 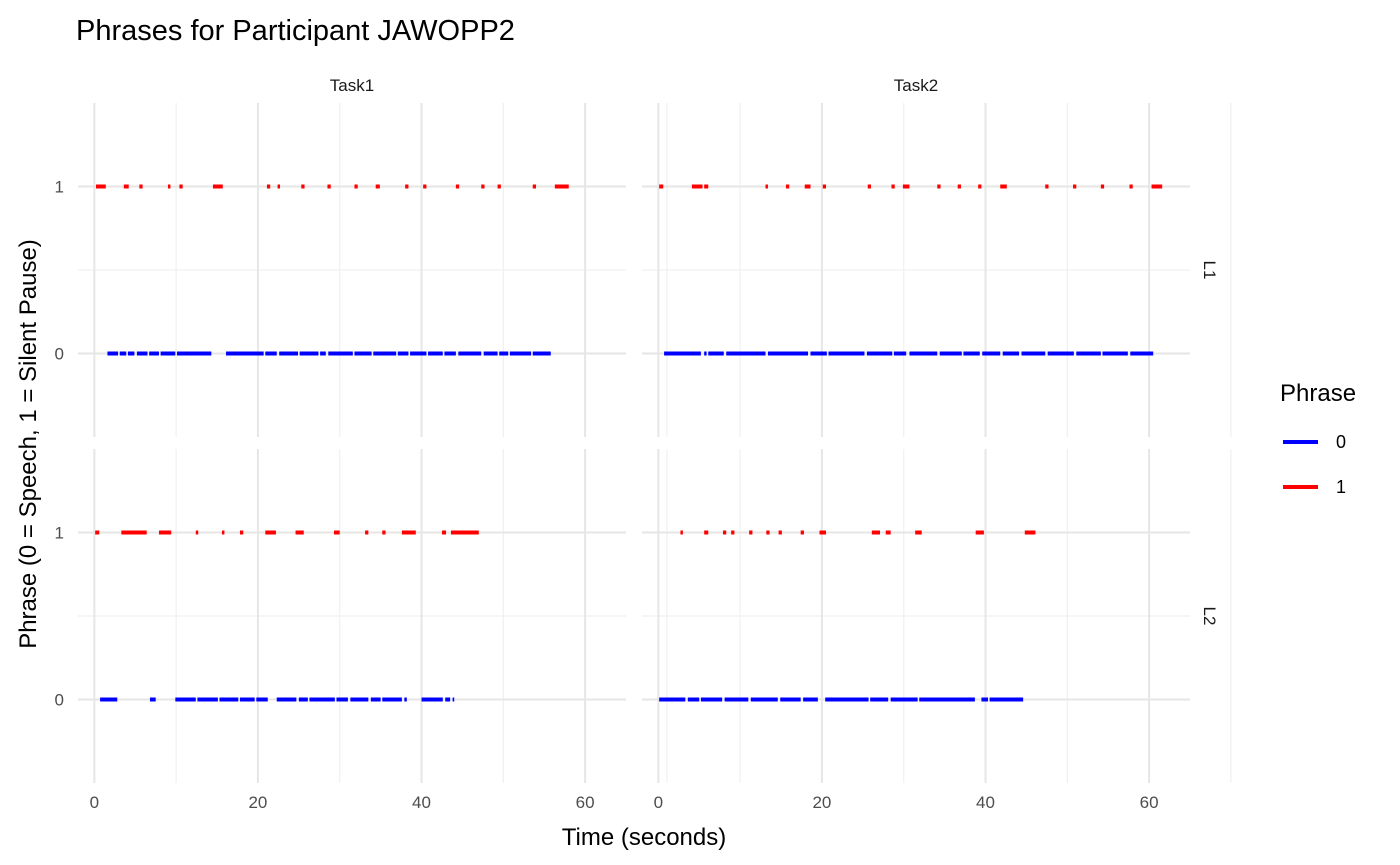 I want to click on strip-label-l1: L1, so click(x=1209, y=270).